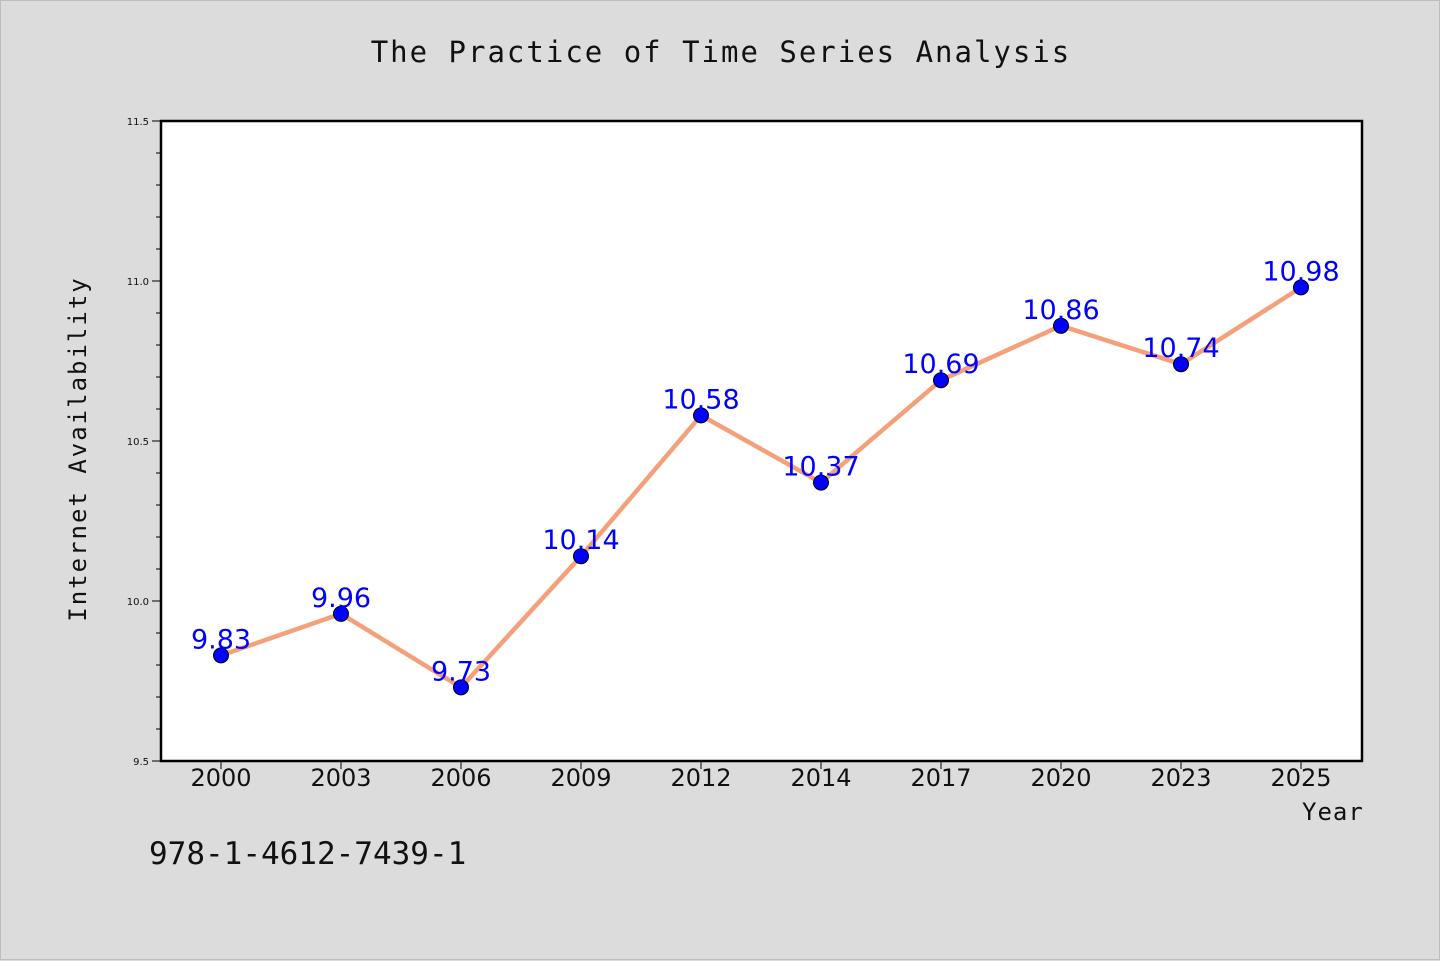 This screenshot has height=961, width=1440. I want to click on y-tick-label: 9.5, so click(141, 762).